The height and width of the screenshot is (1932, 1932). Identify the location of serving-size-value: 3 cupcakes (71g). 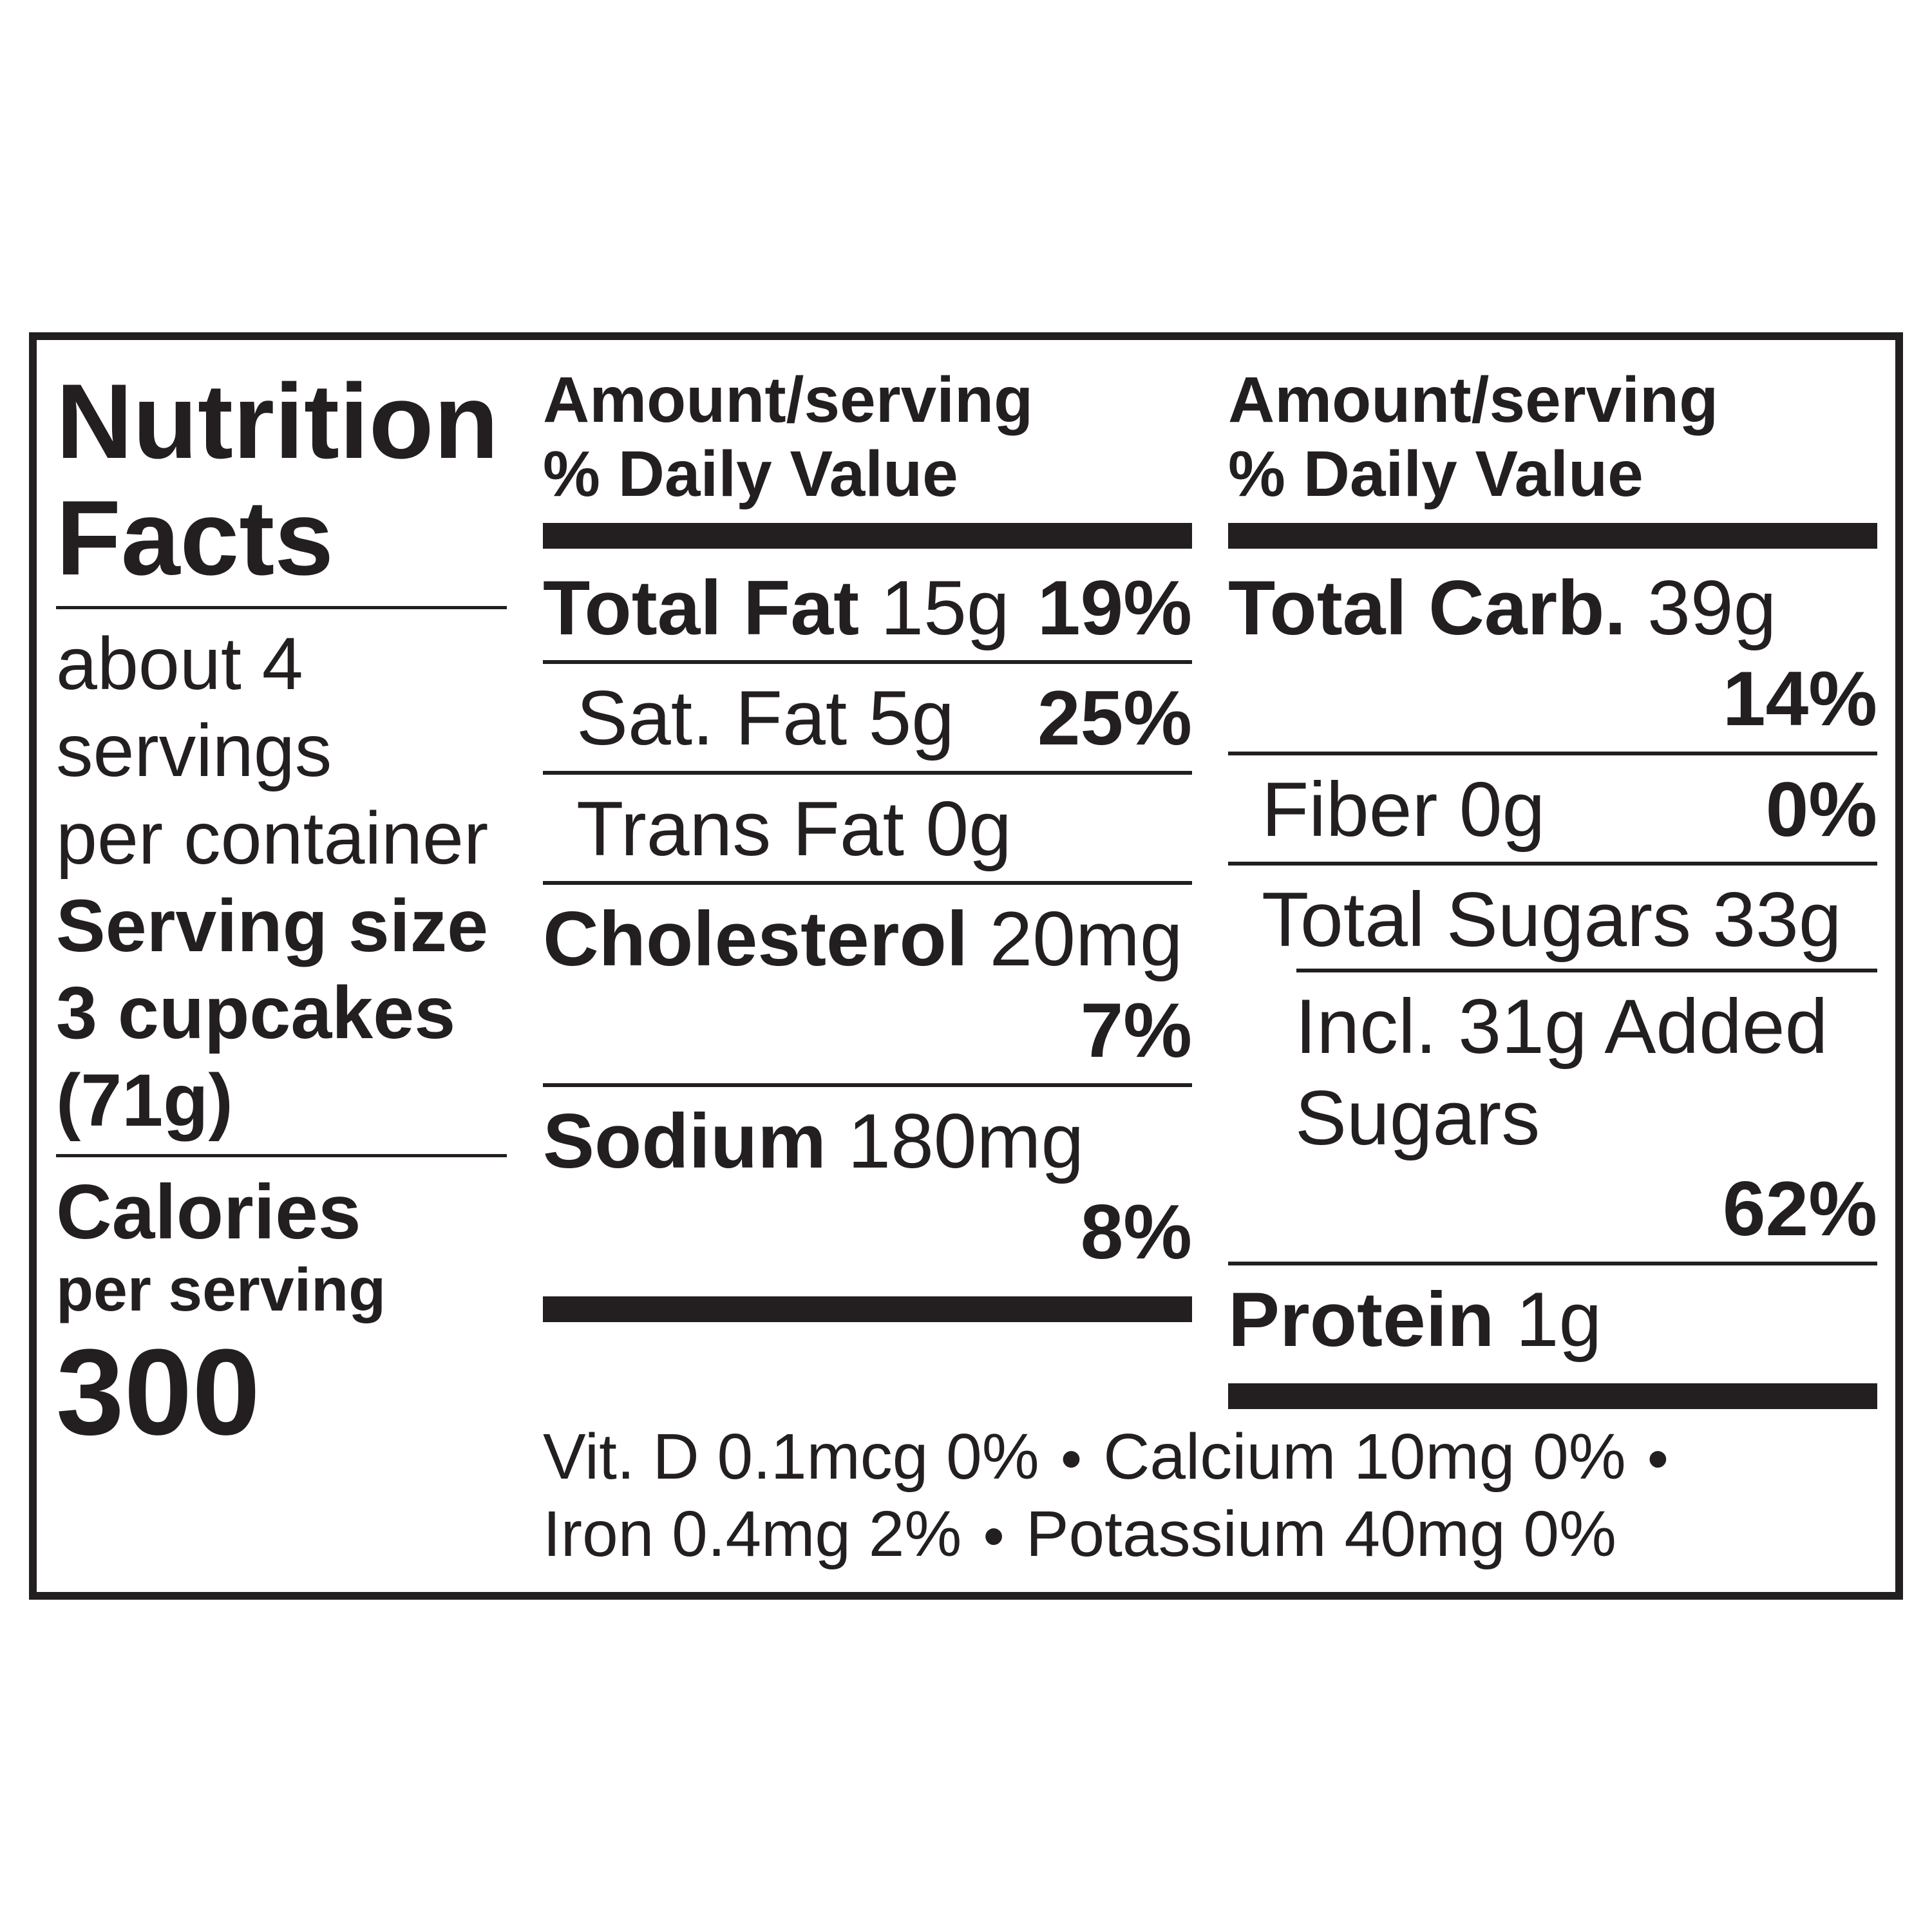
(256, 1057).